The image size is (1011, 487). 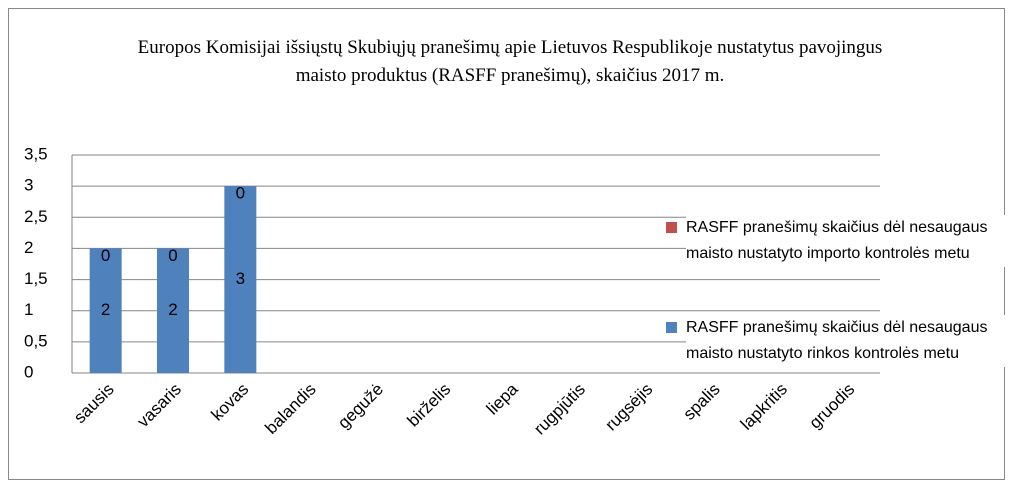 I want to click on x-tick-label: liepa, so click(x=502, y=398).